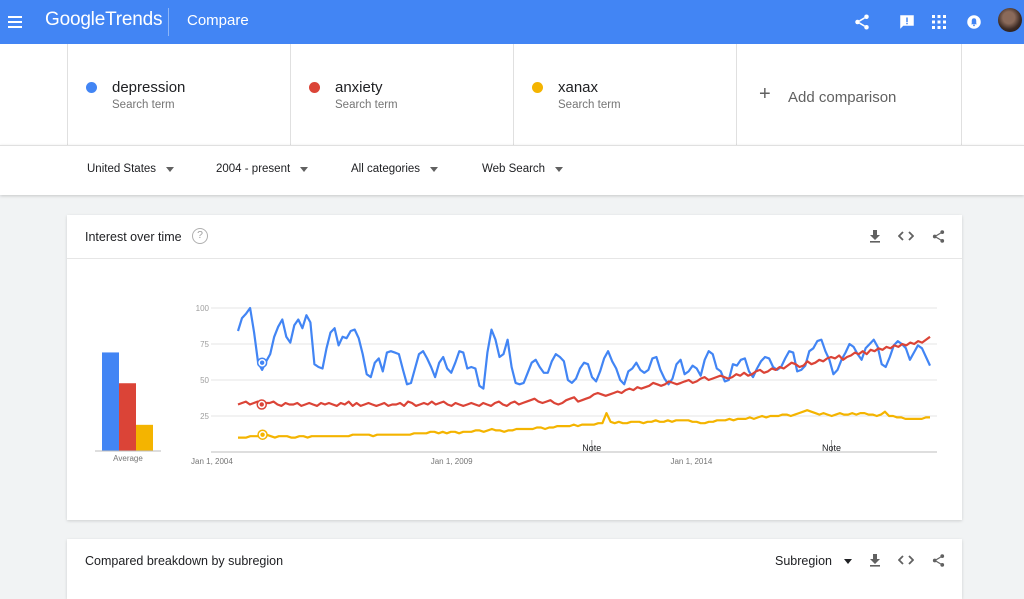 This screenshot has height=599, width=1024. I want to click on y-tick-label: 50, so click(204, 380).